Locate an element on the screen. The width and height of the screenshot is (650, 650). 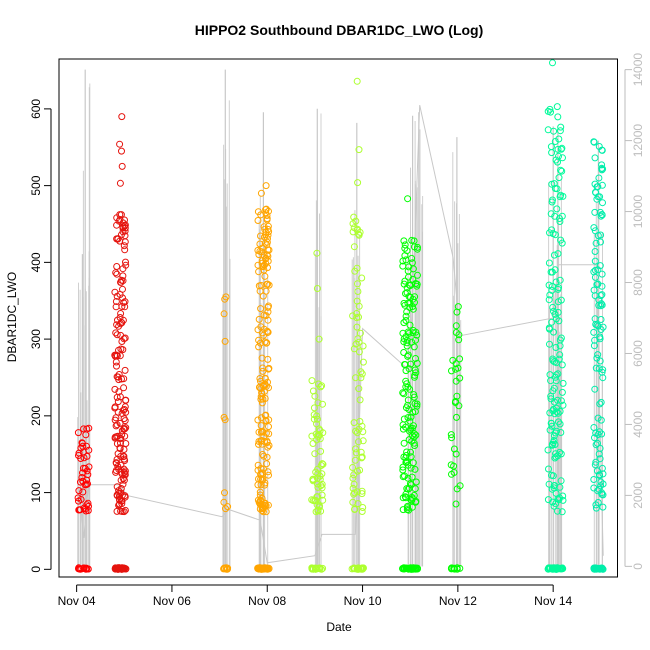
x-axis-label: Date is located at coordinates (339, 627).